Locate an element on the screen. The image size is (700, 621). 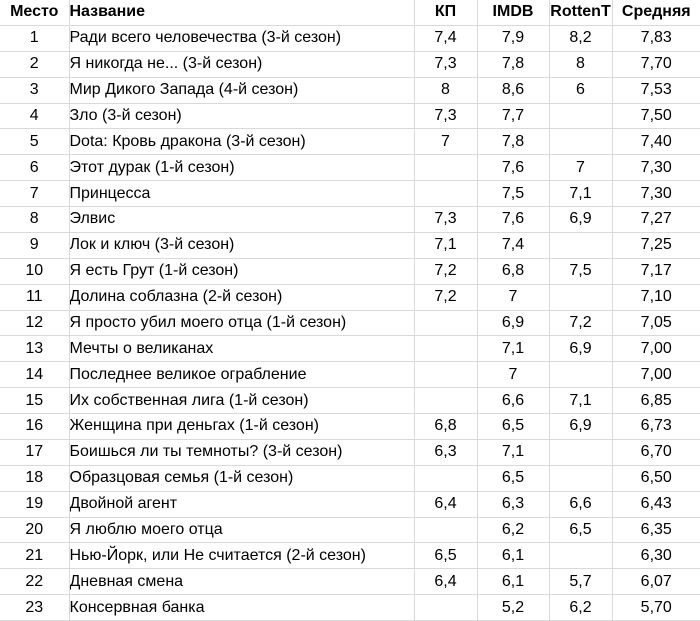
column-header-place: Место is located at coordinates (35, 13).